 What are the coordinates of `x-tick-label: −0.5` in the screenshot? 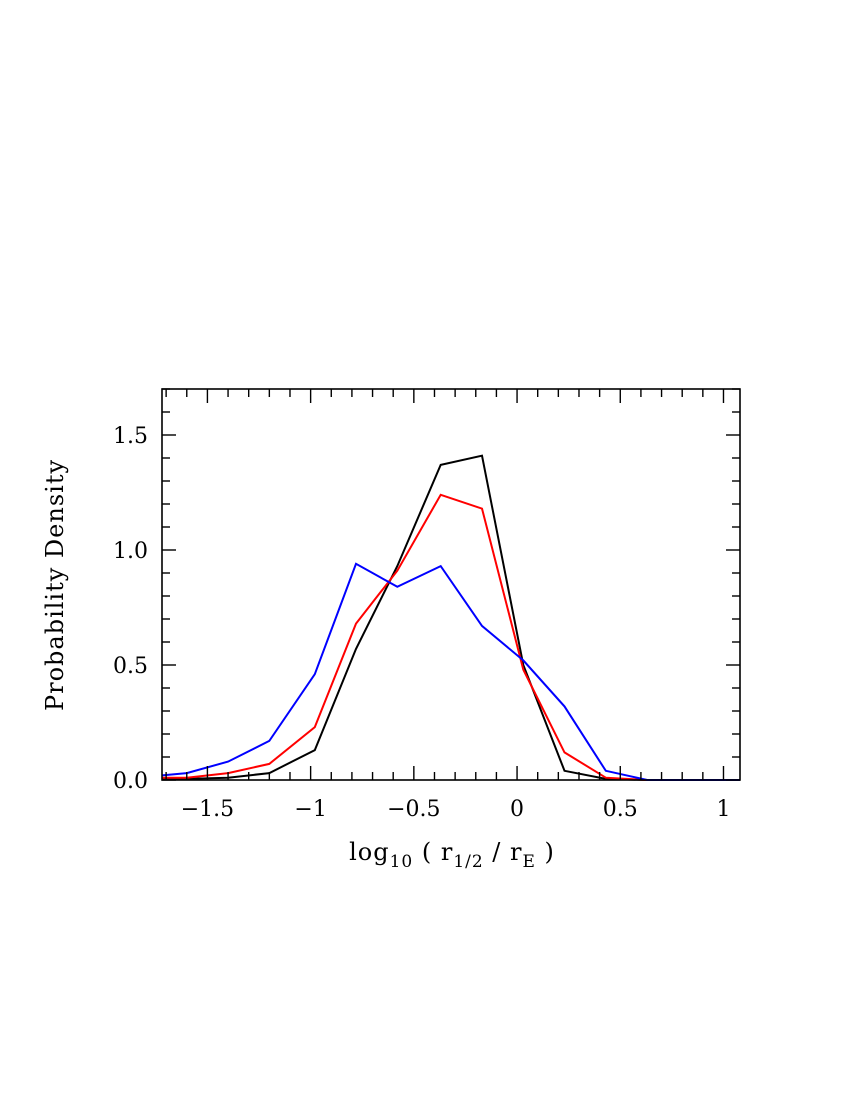 It's located at (413, 809).